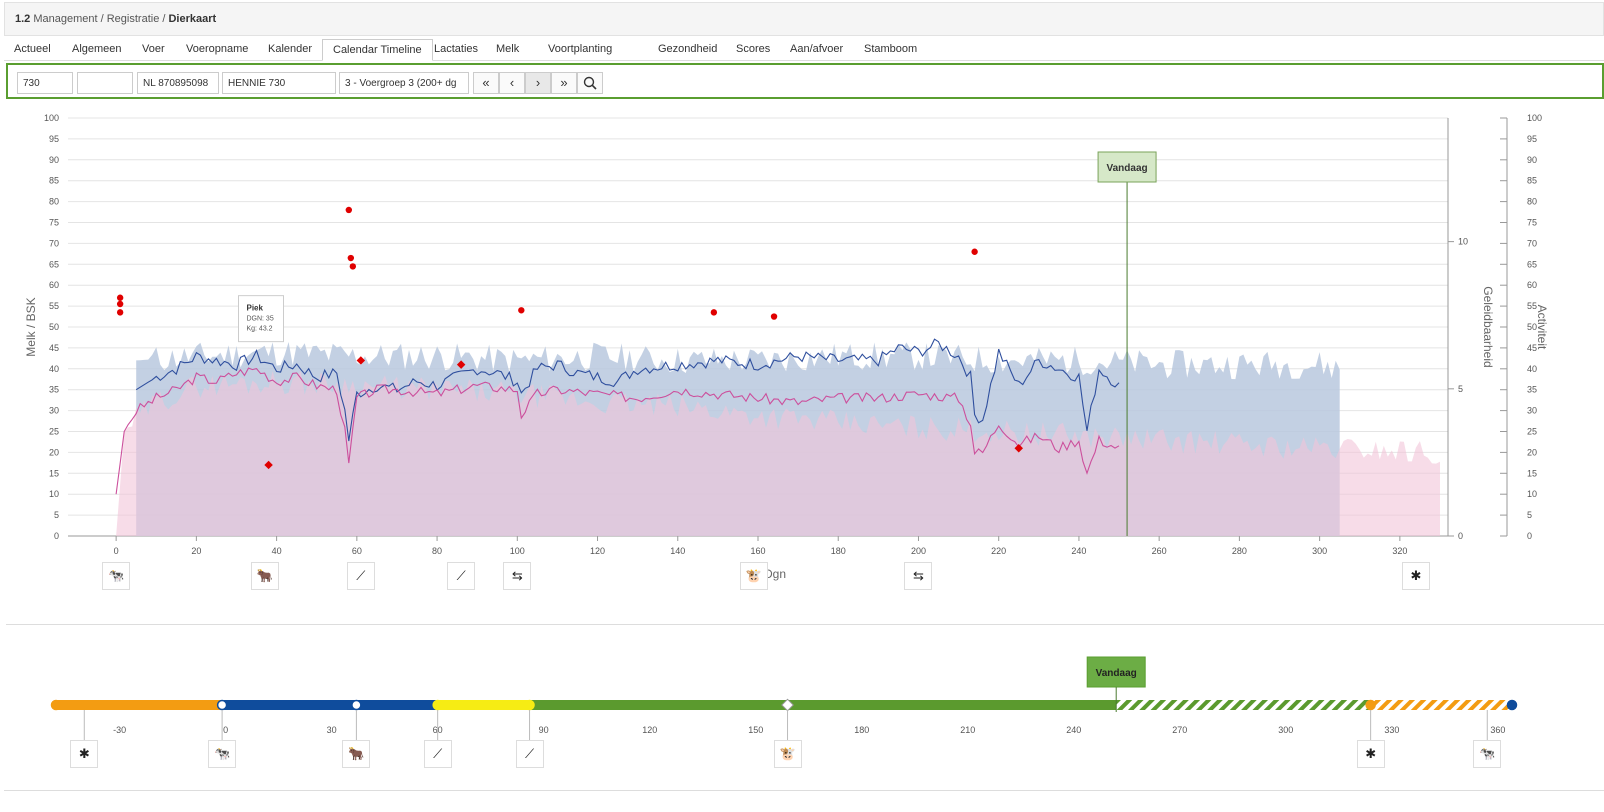 This screenshot has width=1604, height=812. I want to click on y3-tick-label: 100, so click(1534, 118).